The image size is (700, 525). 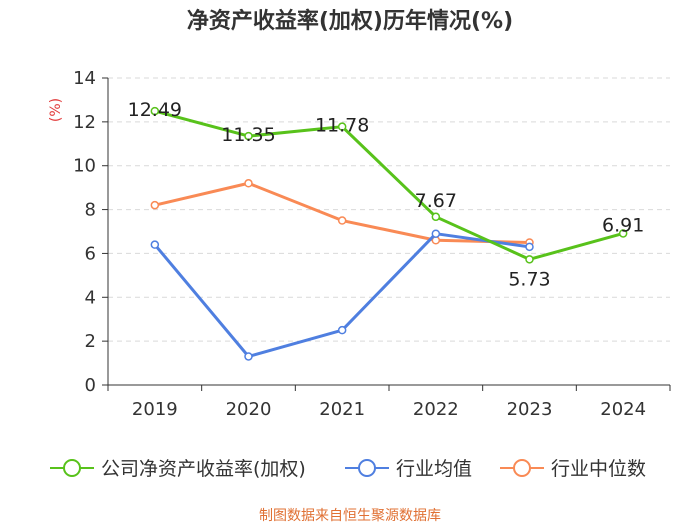 I want to click on legend: 公司净资产收益率(加权) 行业均值 行业中位数, so click(x=348, y=469).